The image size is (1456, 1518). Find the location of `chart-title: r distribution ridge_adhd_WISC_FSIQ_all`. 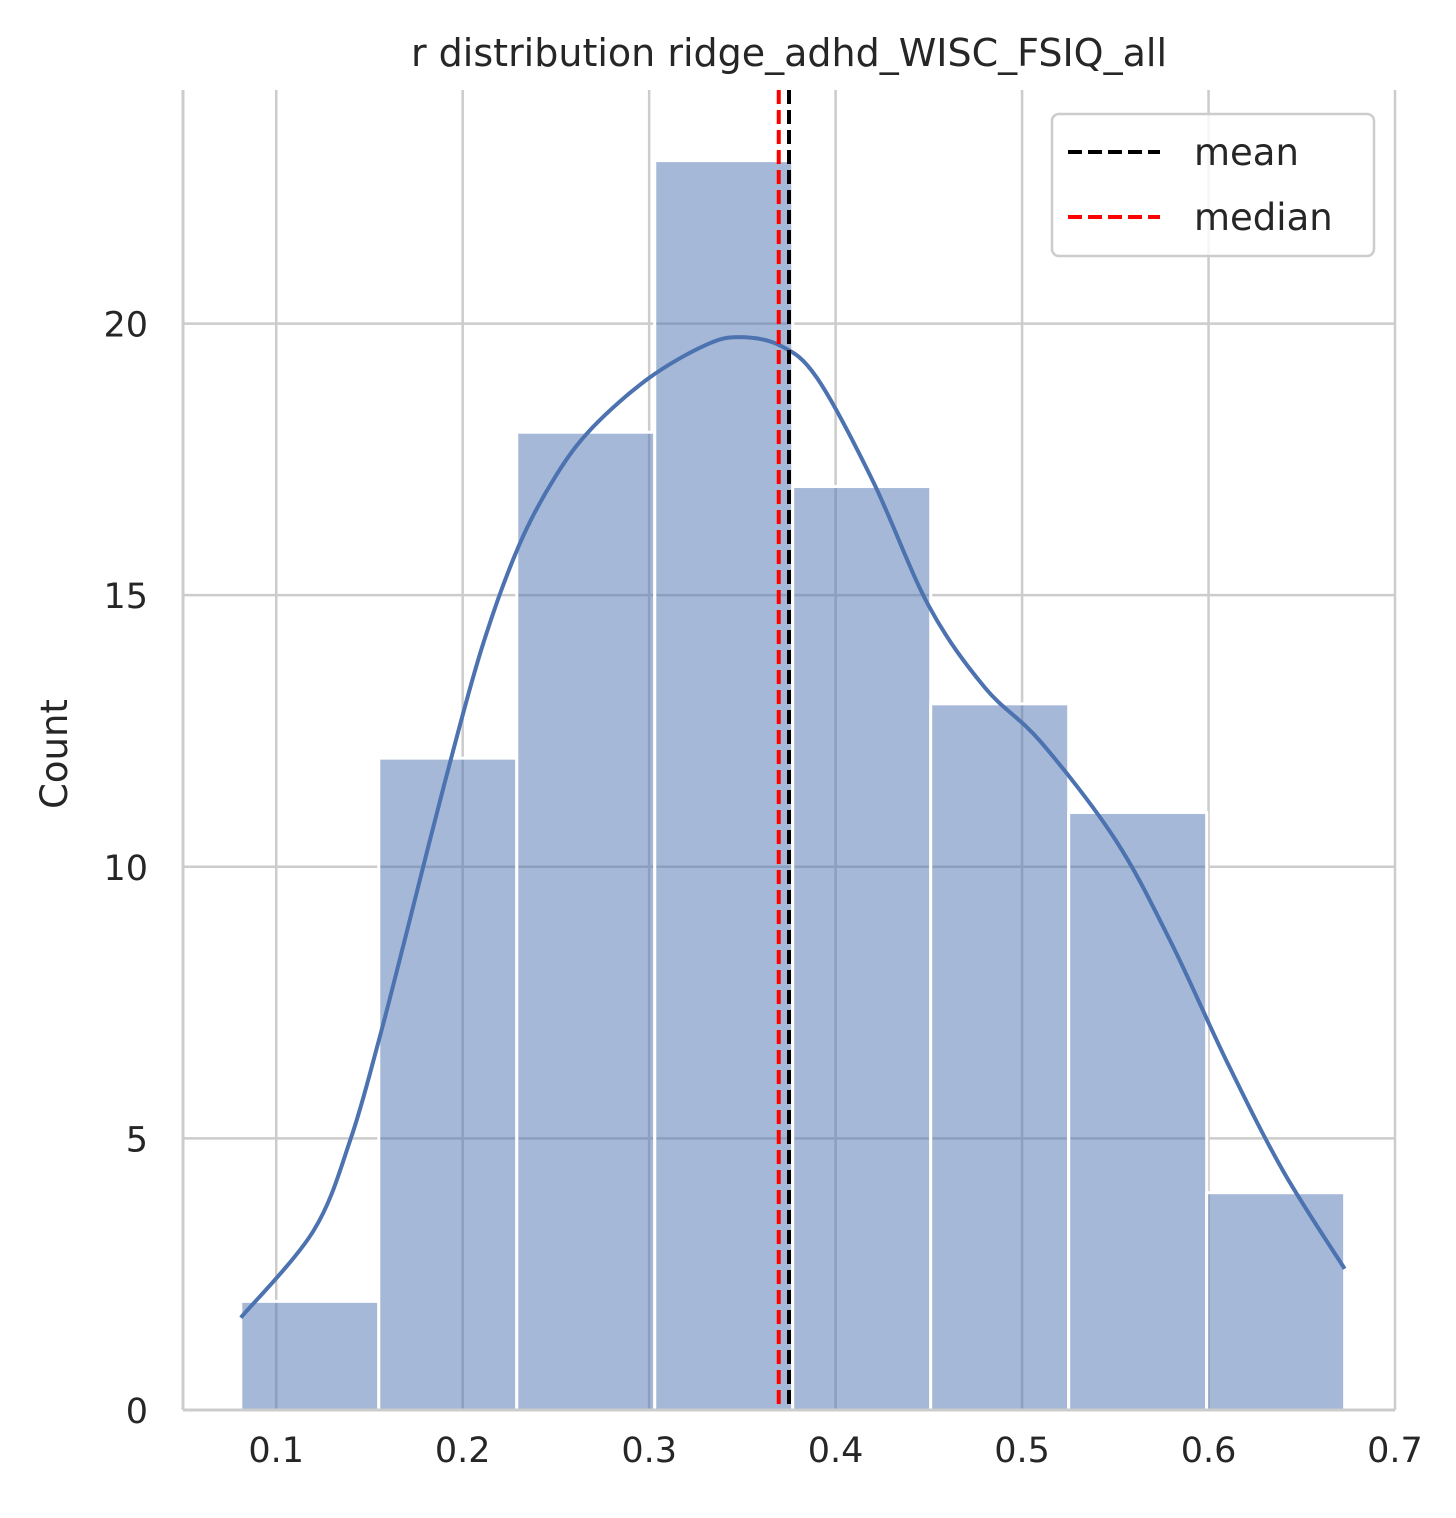

chart-title: r distribution ridge_adhd_WISC_FSIQ_all is located at coordinates (789, 53).